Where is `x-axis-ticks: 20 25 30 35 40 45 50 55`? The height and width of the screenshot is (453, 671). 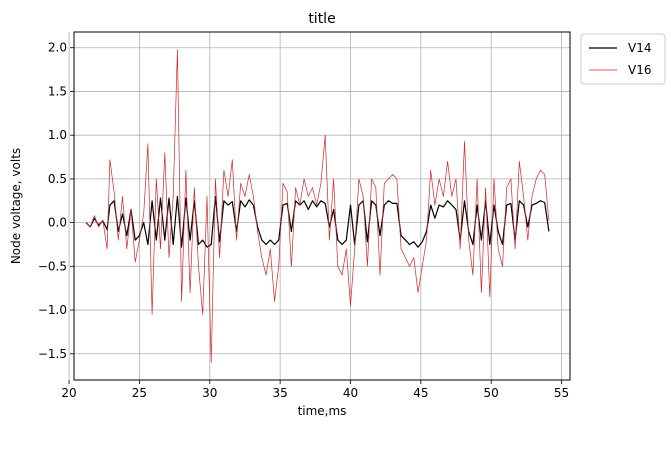
x-axis-ticks: 20 25 30 35 40 45 50 55 is located at coordinates (315, 390).